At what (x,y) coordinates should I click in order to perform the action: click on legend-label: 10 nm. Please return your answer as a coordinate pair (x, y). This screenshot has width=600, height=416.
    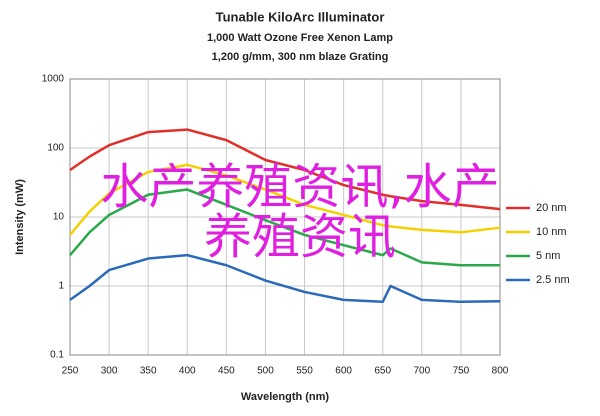
    Looking at the image, I should click on (551, 232).